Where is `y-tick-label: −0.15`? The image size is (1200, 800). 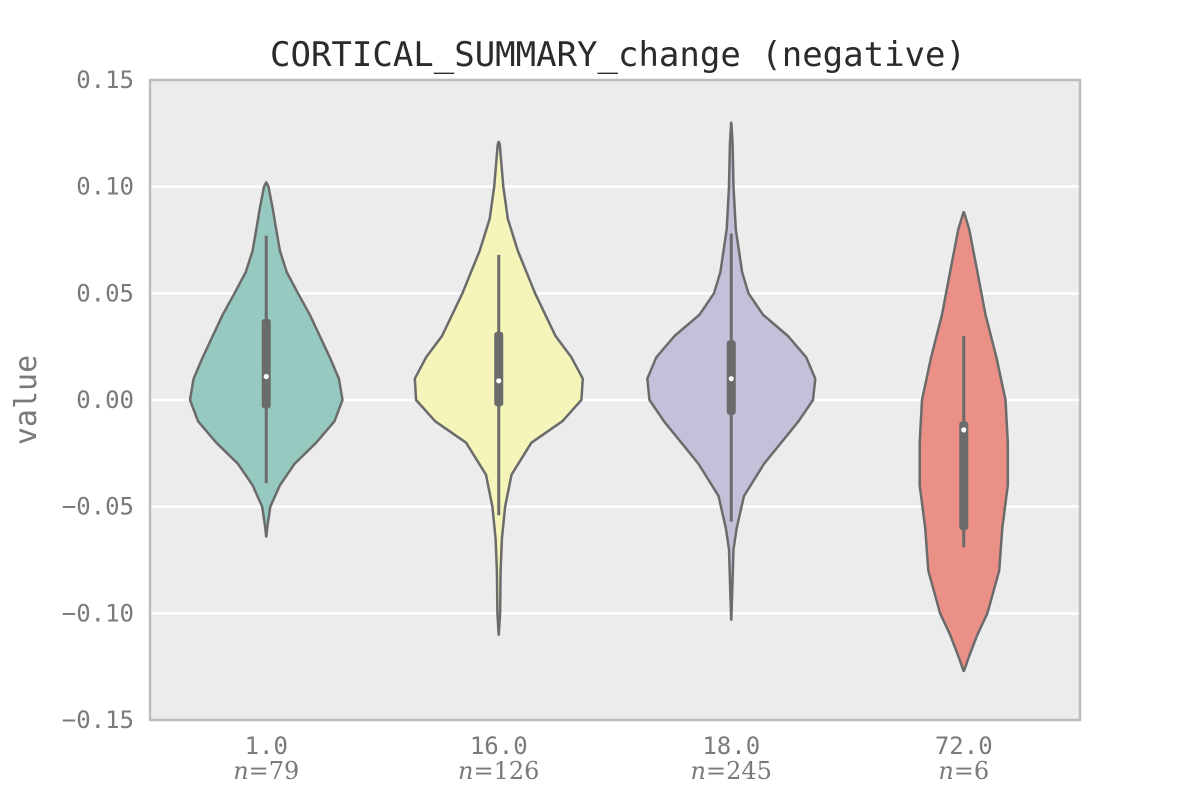
y-tick-label: −0.15 is located at coordinates (98, 720).